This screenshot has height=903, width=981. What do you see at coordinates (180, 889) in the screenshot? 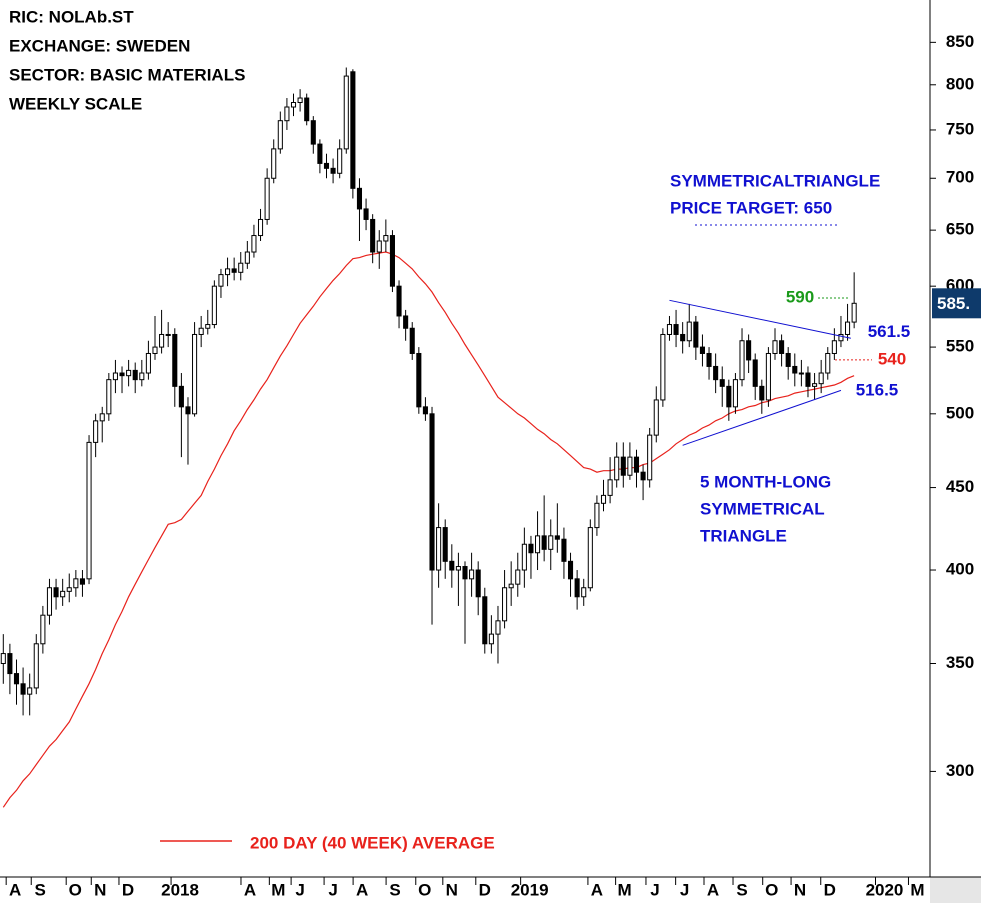
I see `x-tick-label: 2018` at bounding box center [180, 889].